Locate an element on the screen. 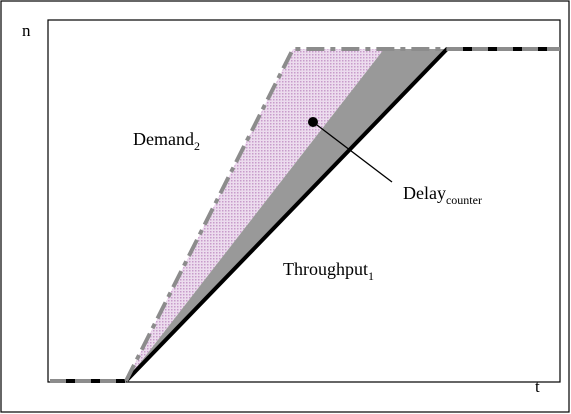 This screenshot has height=414, width=571. delay-pointer-line is located at coordinates (352, 152).